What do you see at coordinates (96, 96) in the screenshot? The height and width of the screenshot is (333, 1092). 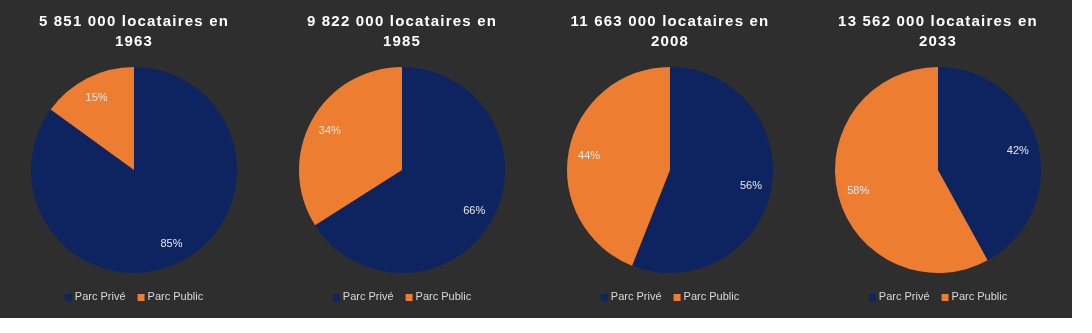 I see `data-label: 15%` at bounding box center [96, 96].